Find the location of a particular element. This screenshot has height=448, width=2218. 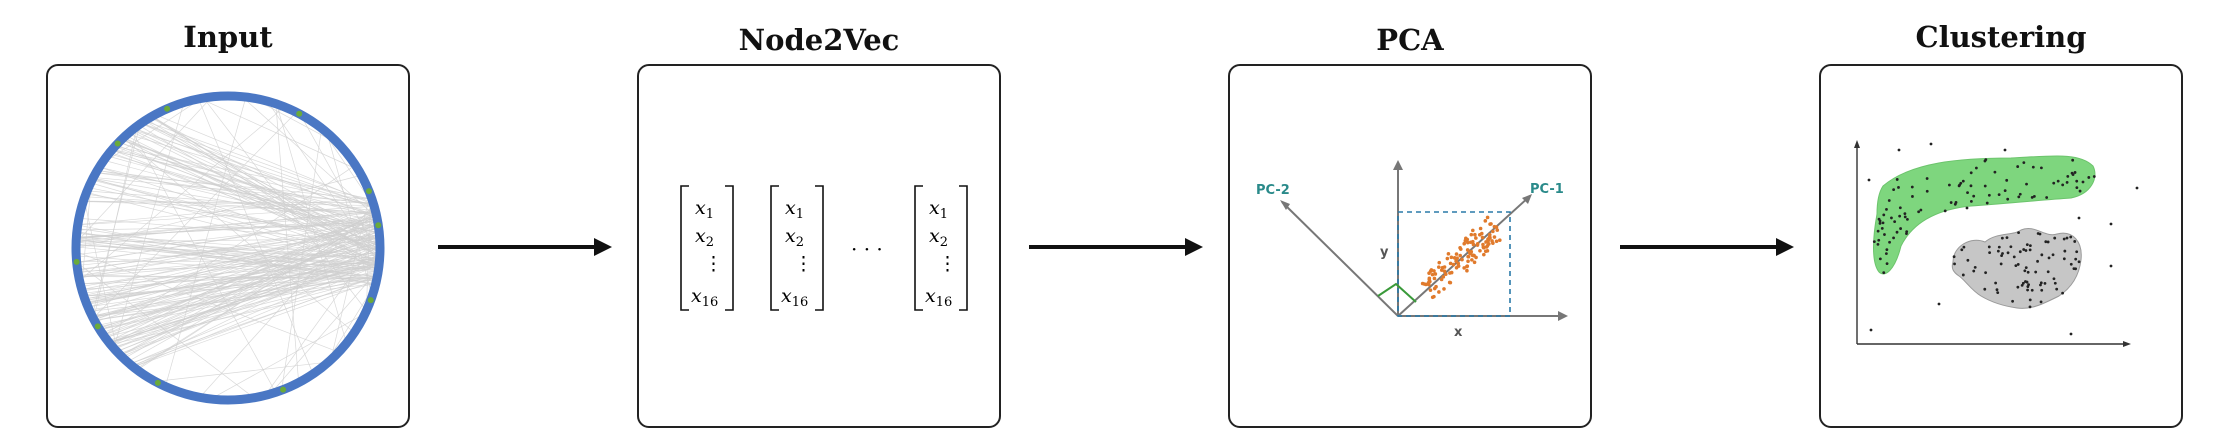

entry-x2: x2 is located at coordinates (704, 237).